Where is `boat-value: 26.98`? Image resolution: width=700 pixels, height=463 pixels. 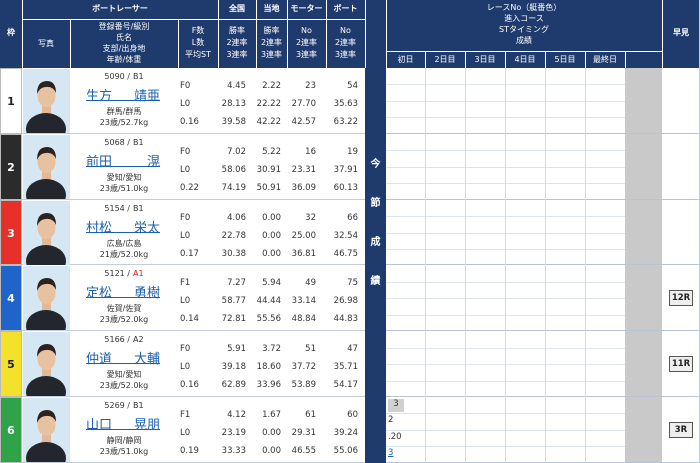
boat-value: 26.98 is located at coordinates (345, 301).